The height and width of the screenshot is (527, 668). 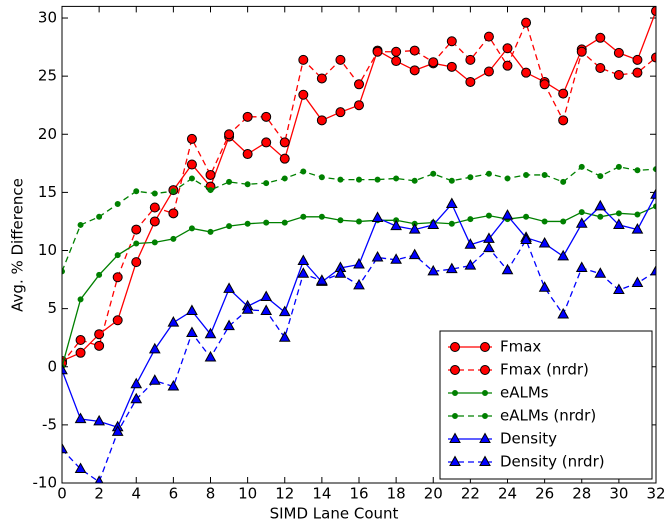 What do you see at coordinates (52, 308) in the screenshot?
I see `y-tick-label: 5` at bounding box center [52, 308].